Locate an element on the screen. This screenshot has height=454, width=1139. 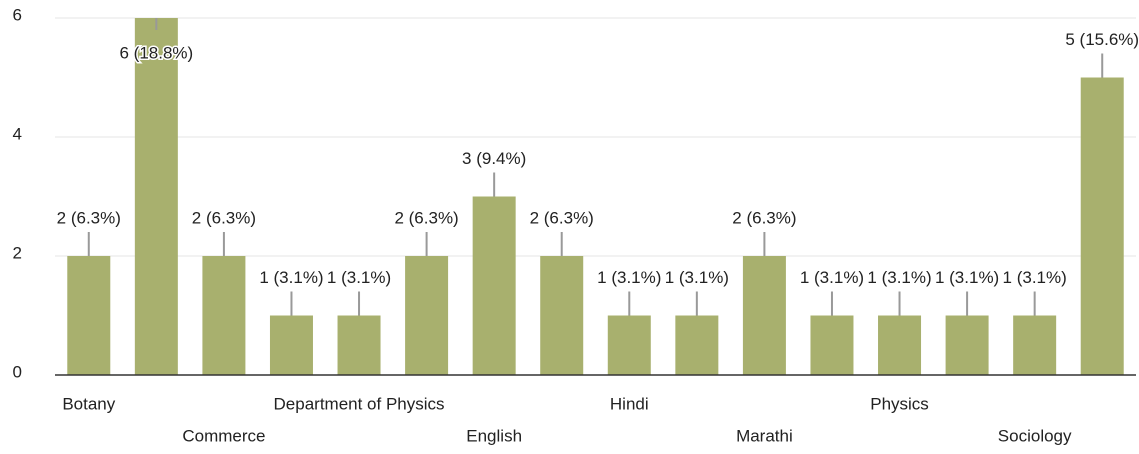
y-tick-label: 2 is located at coordinates (17, 252).